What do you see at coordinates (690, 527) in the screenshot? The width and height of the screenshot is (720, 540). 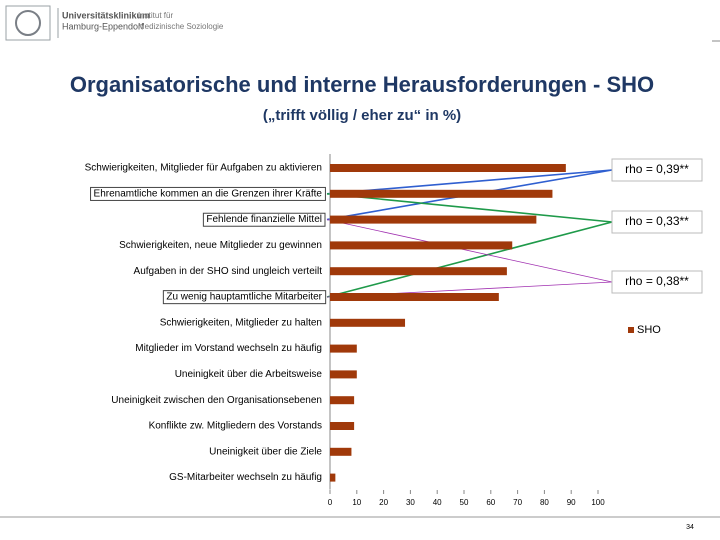 I see `page-number: 34` at bounding box center [690, 527].